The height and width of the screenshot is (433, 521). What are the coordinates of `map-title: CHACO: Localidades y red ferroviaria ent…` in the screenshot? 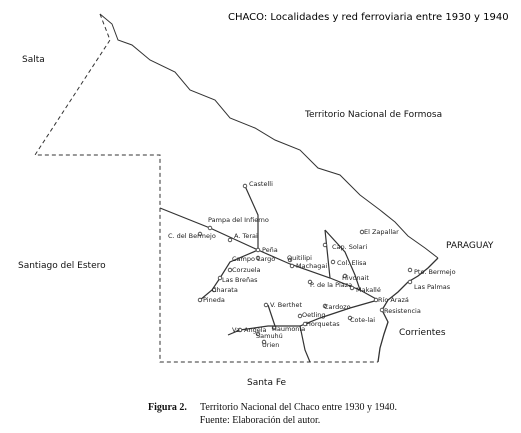 It's located at (368, 17).